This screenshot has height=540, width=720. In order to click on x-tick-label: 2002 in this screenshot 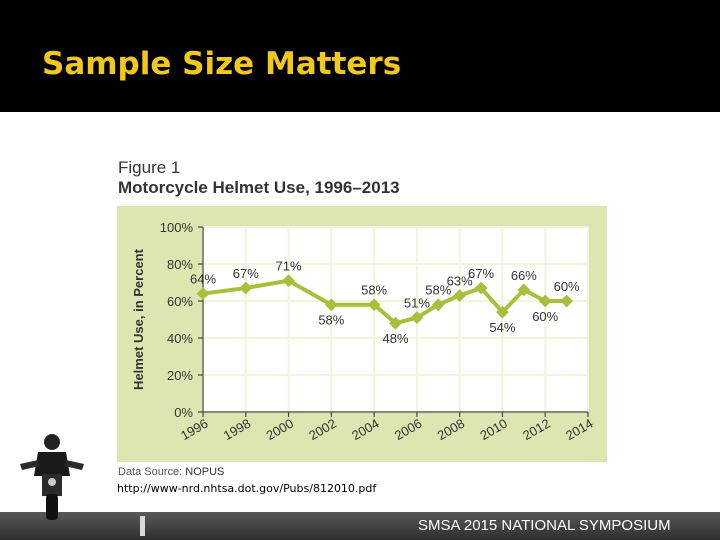, I will do `click(322, 429)`.